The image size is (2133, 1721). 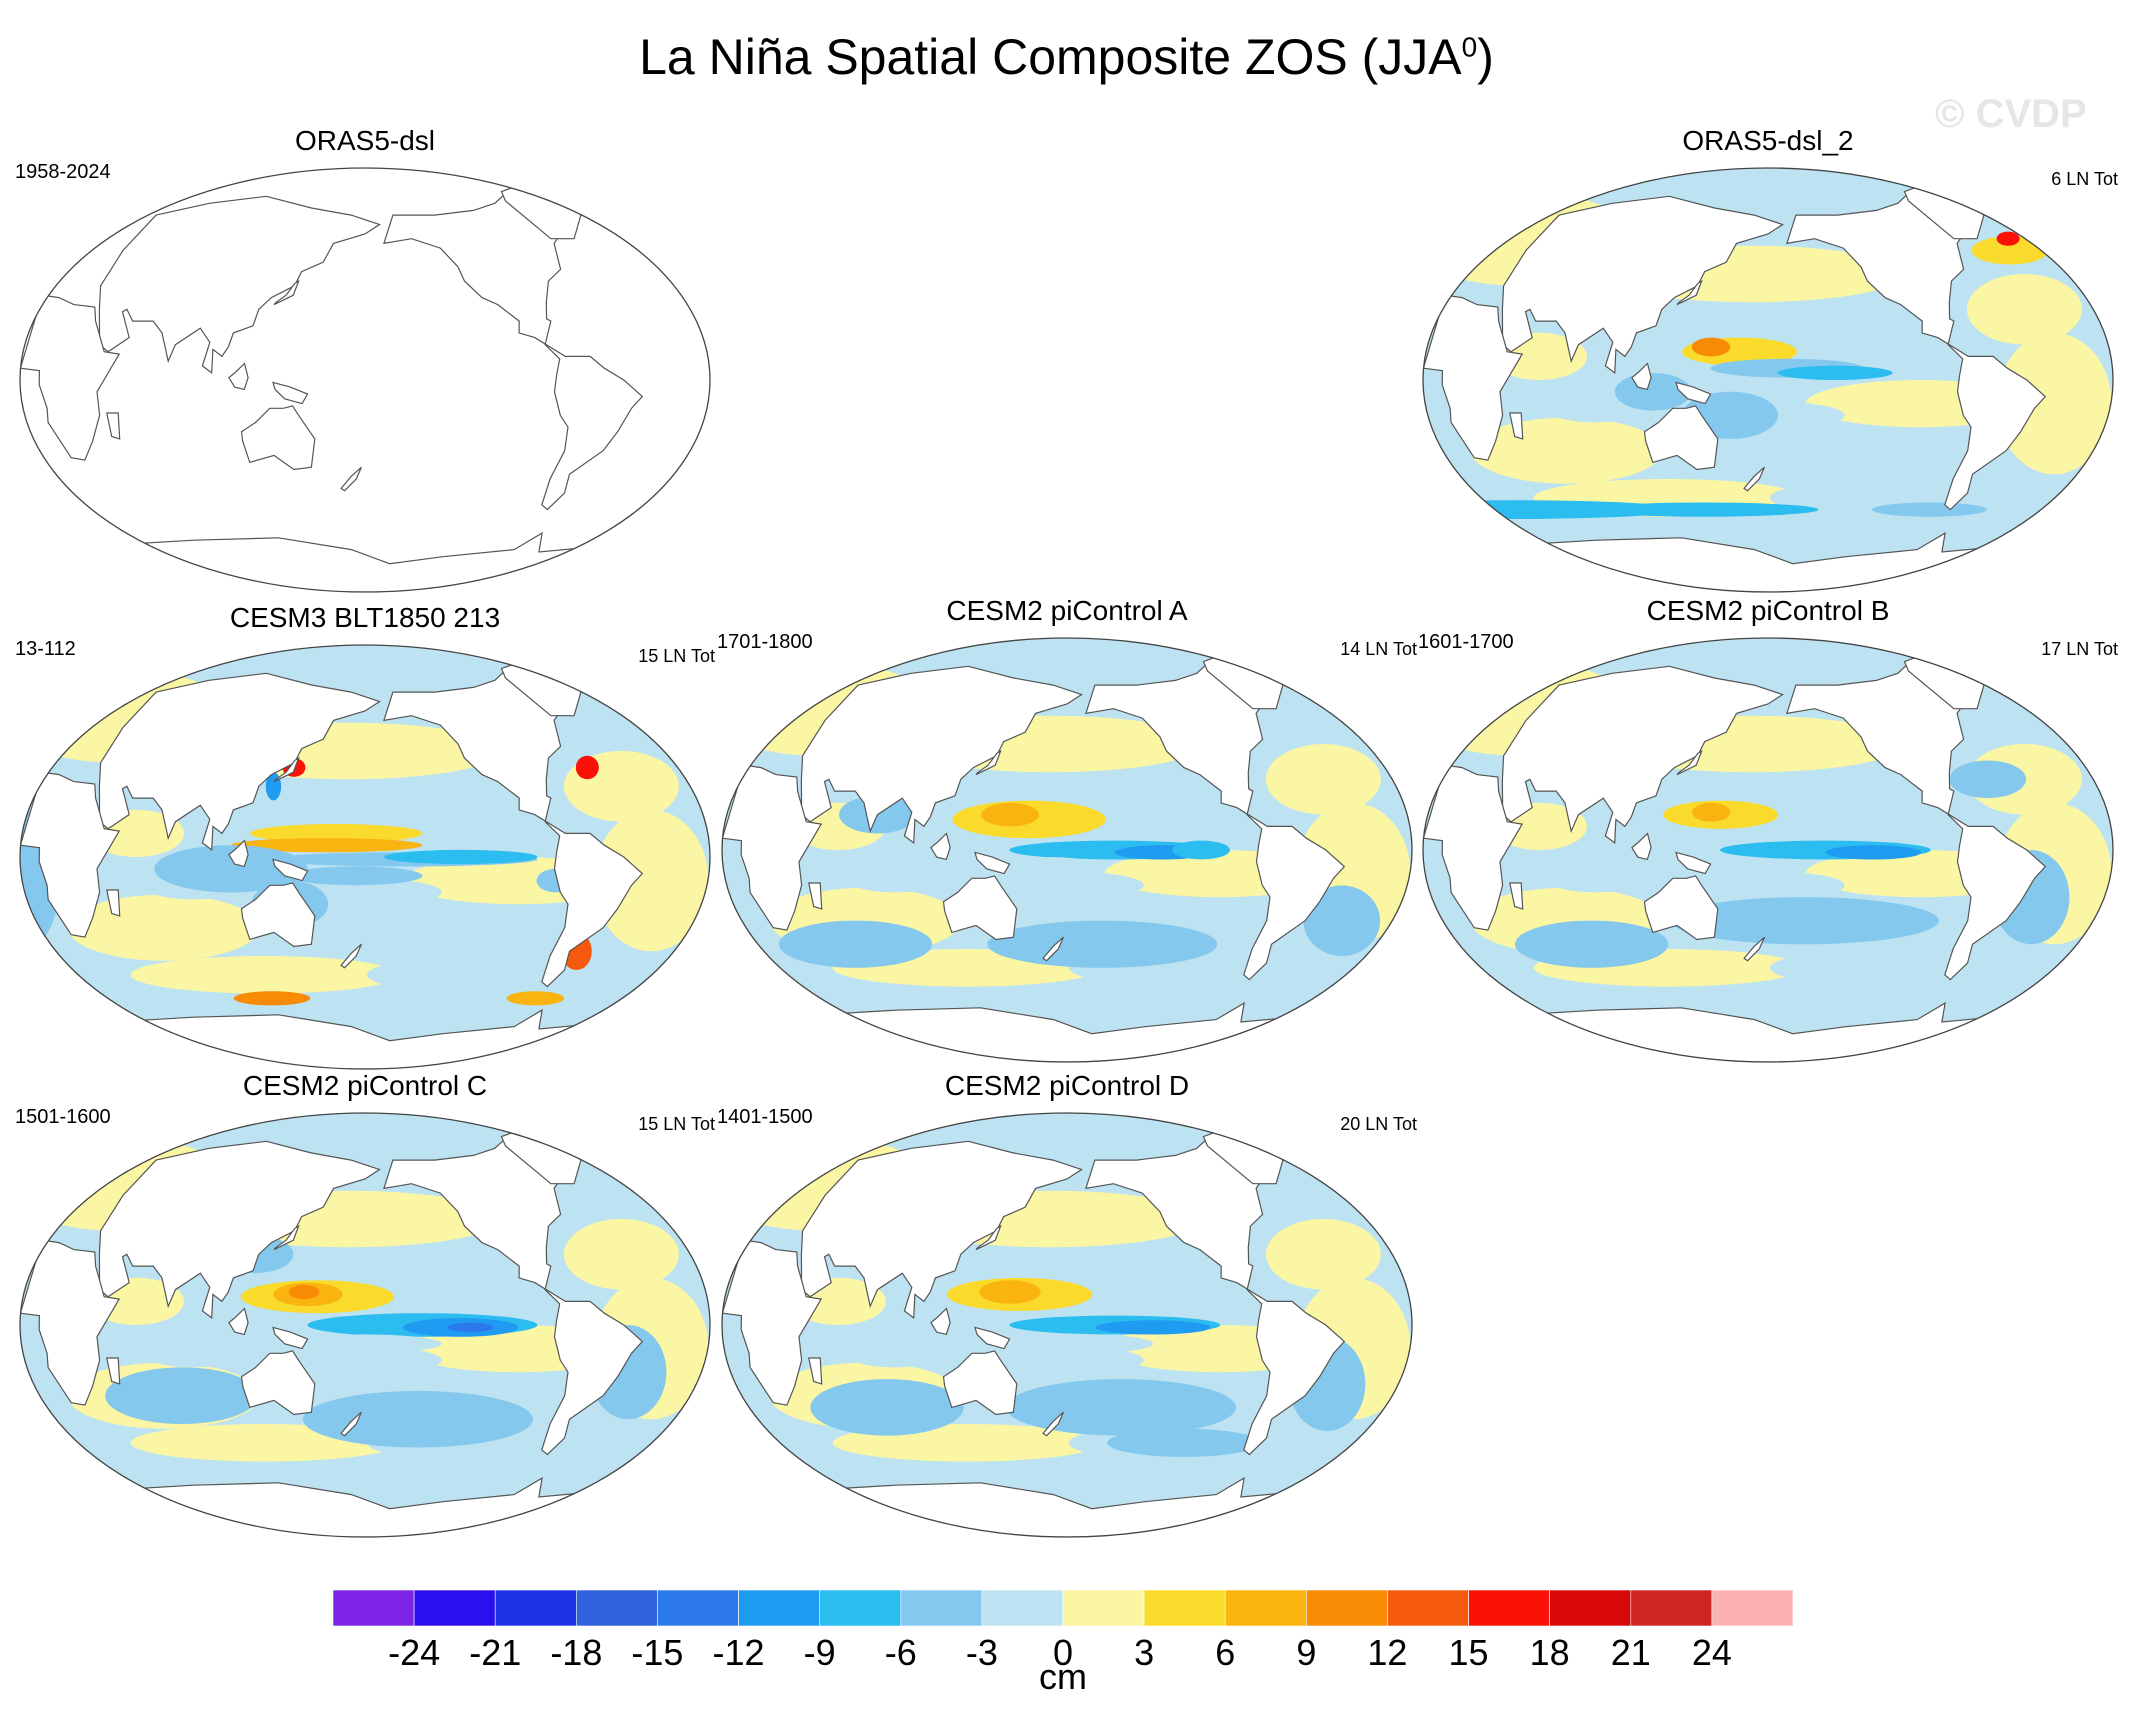 I want to click on colorbar-tick-label: 0, so click(x=1063, y=1652).